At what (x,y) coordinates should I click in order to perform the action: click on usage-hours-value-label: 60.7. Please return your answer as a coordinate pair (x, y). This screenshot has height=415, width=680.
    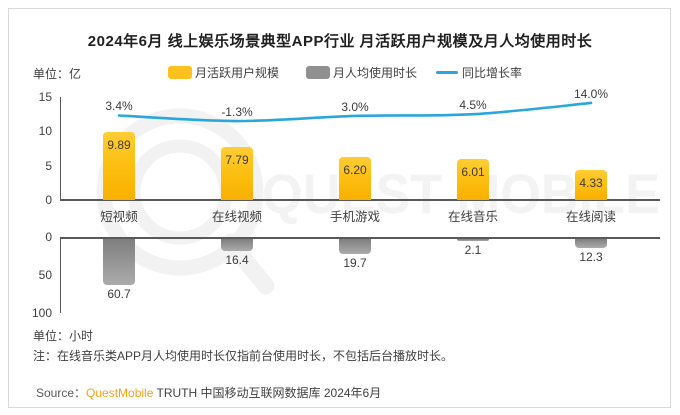
    Looking at the image, I should click on (119, 293).